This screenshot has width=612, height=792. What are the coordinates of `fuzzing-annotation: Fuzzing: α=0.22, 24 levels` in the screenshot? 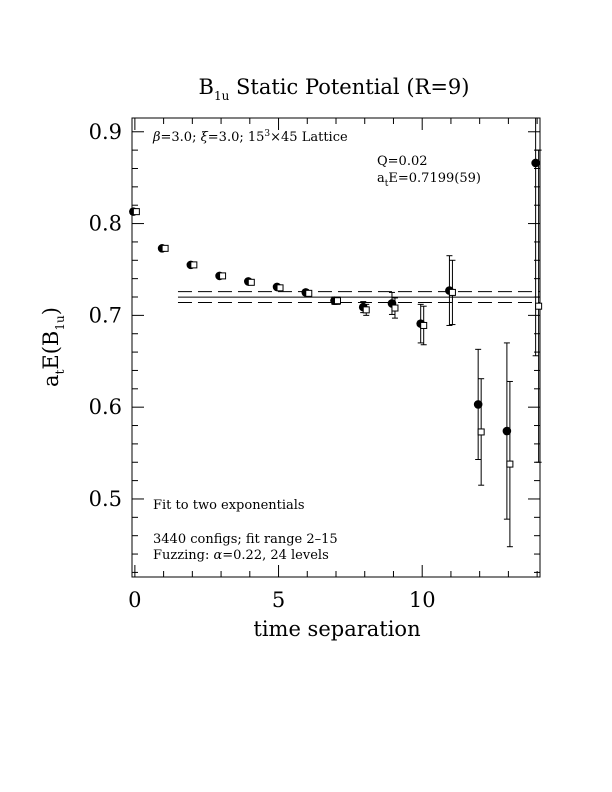 It's located at (241, 555).